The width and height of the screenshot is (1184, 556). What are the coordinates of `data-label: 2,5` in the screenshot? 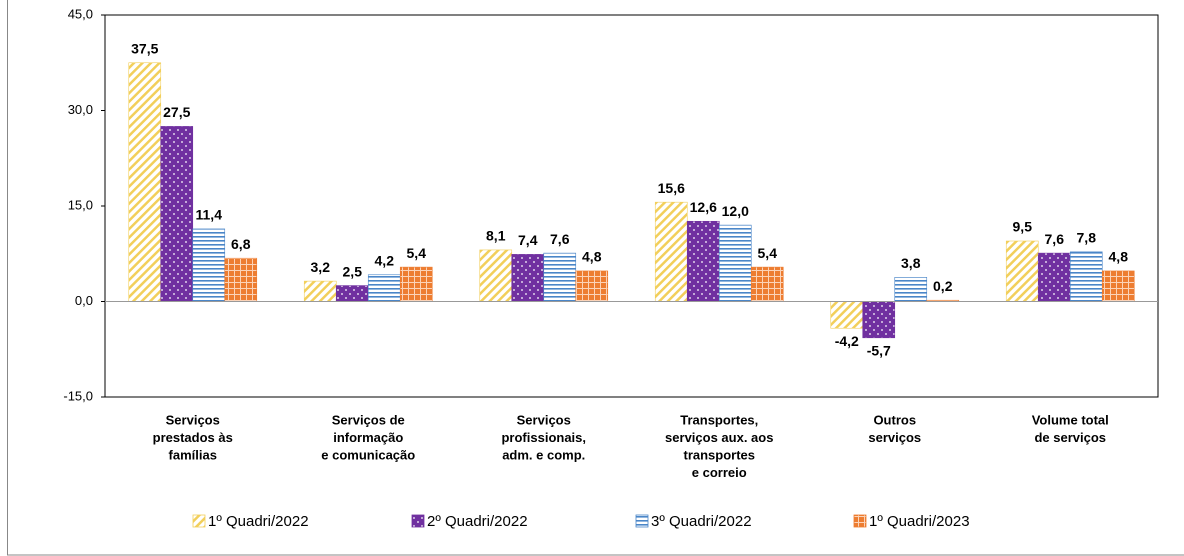 It's located at (353, 271).